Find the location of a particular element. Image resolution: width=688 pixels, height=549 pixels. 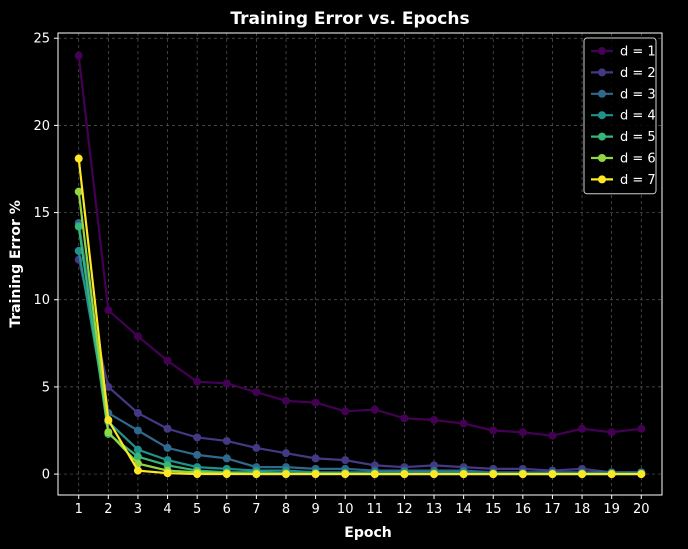

x-tick-label: 3 is located at coordinates (138, 509).